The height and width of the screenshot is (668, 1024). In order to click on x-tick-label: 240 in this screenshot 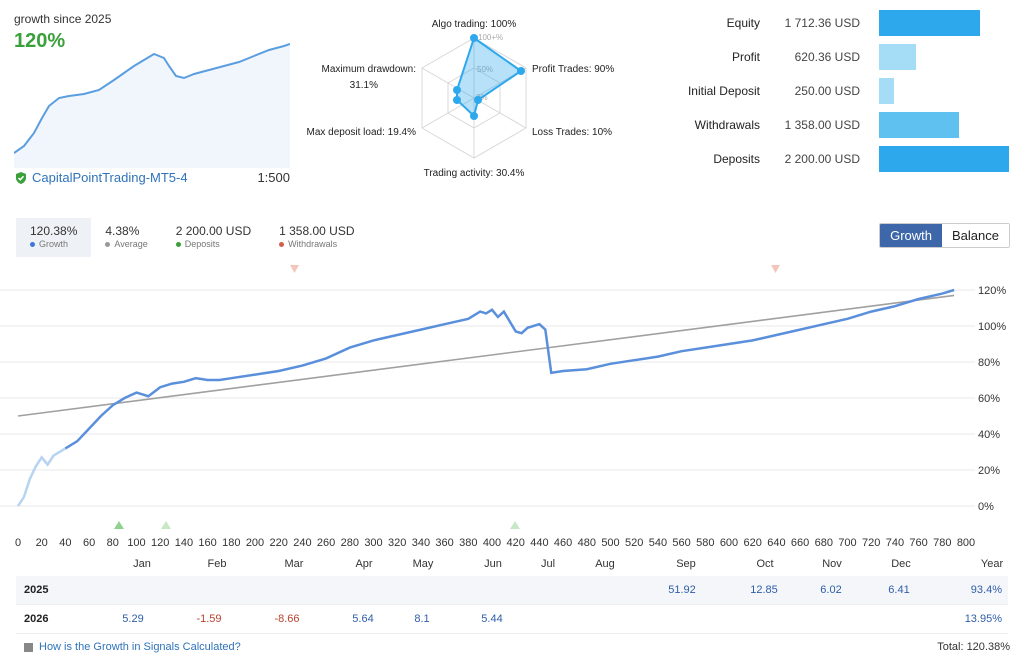, I will do `click(302, 543)`.